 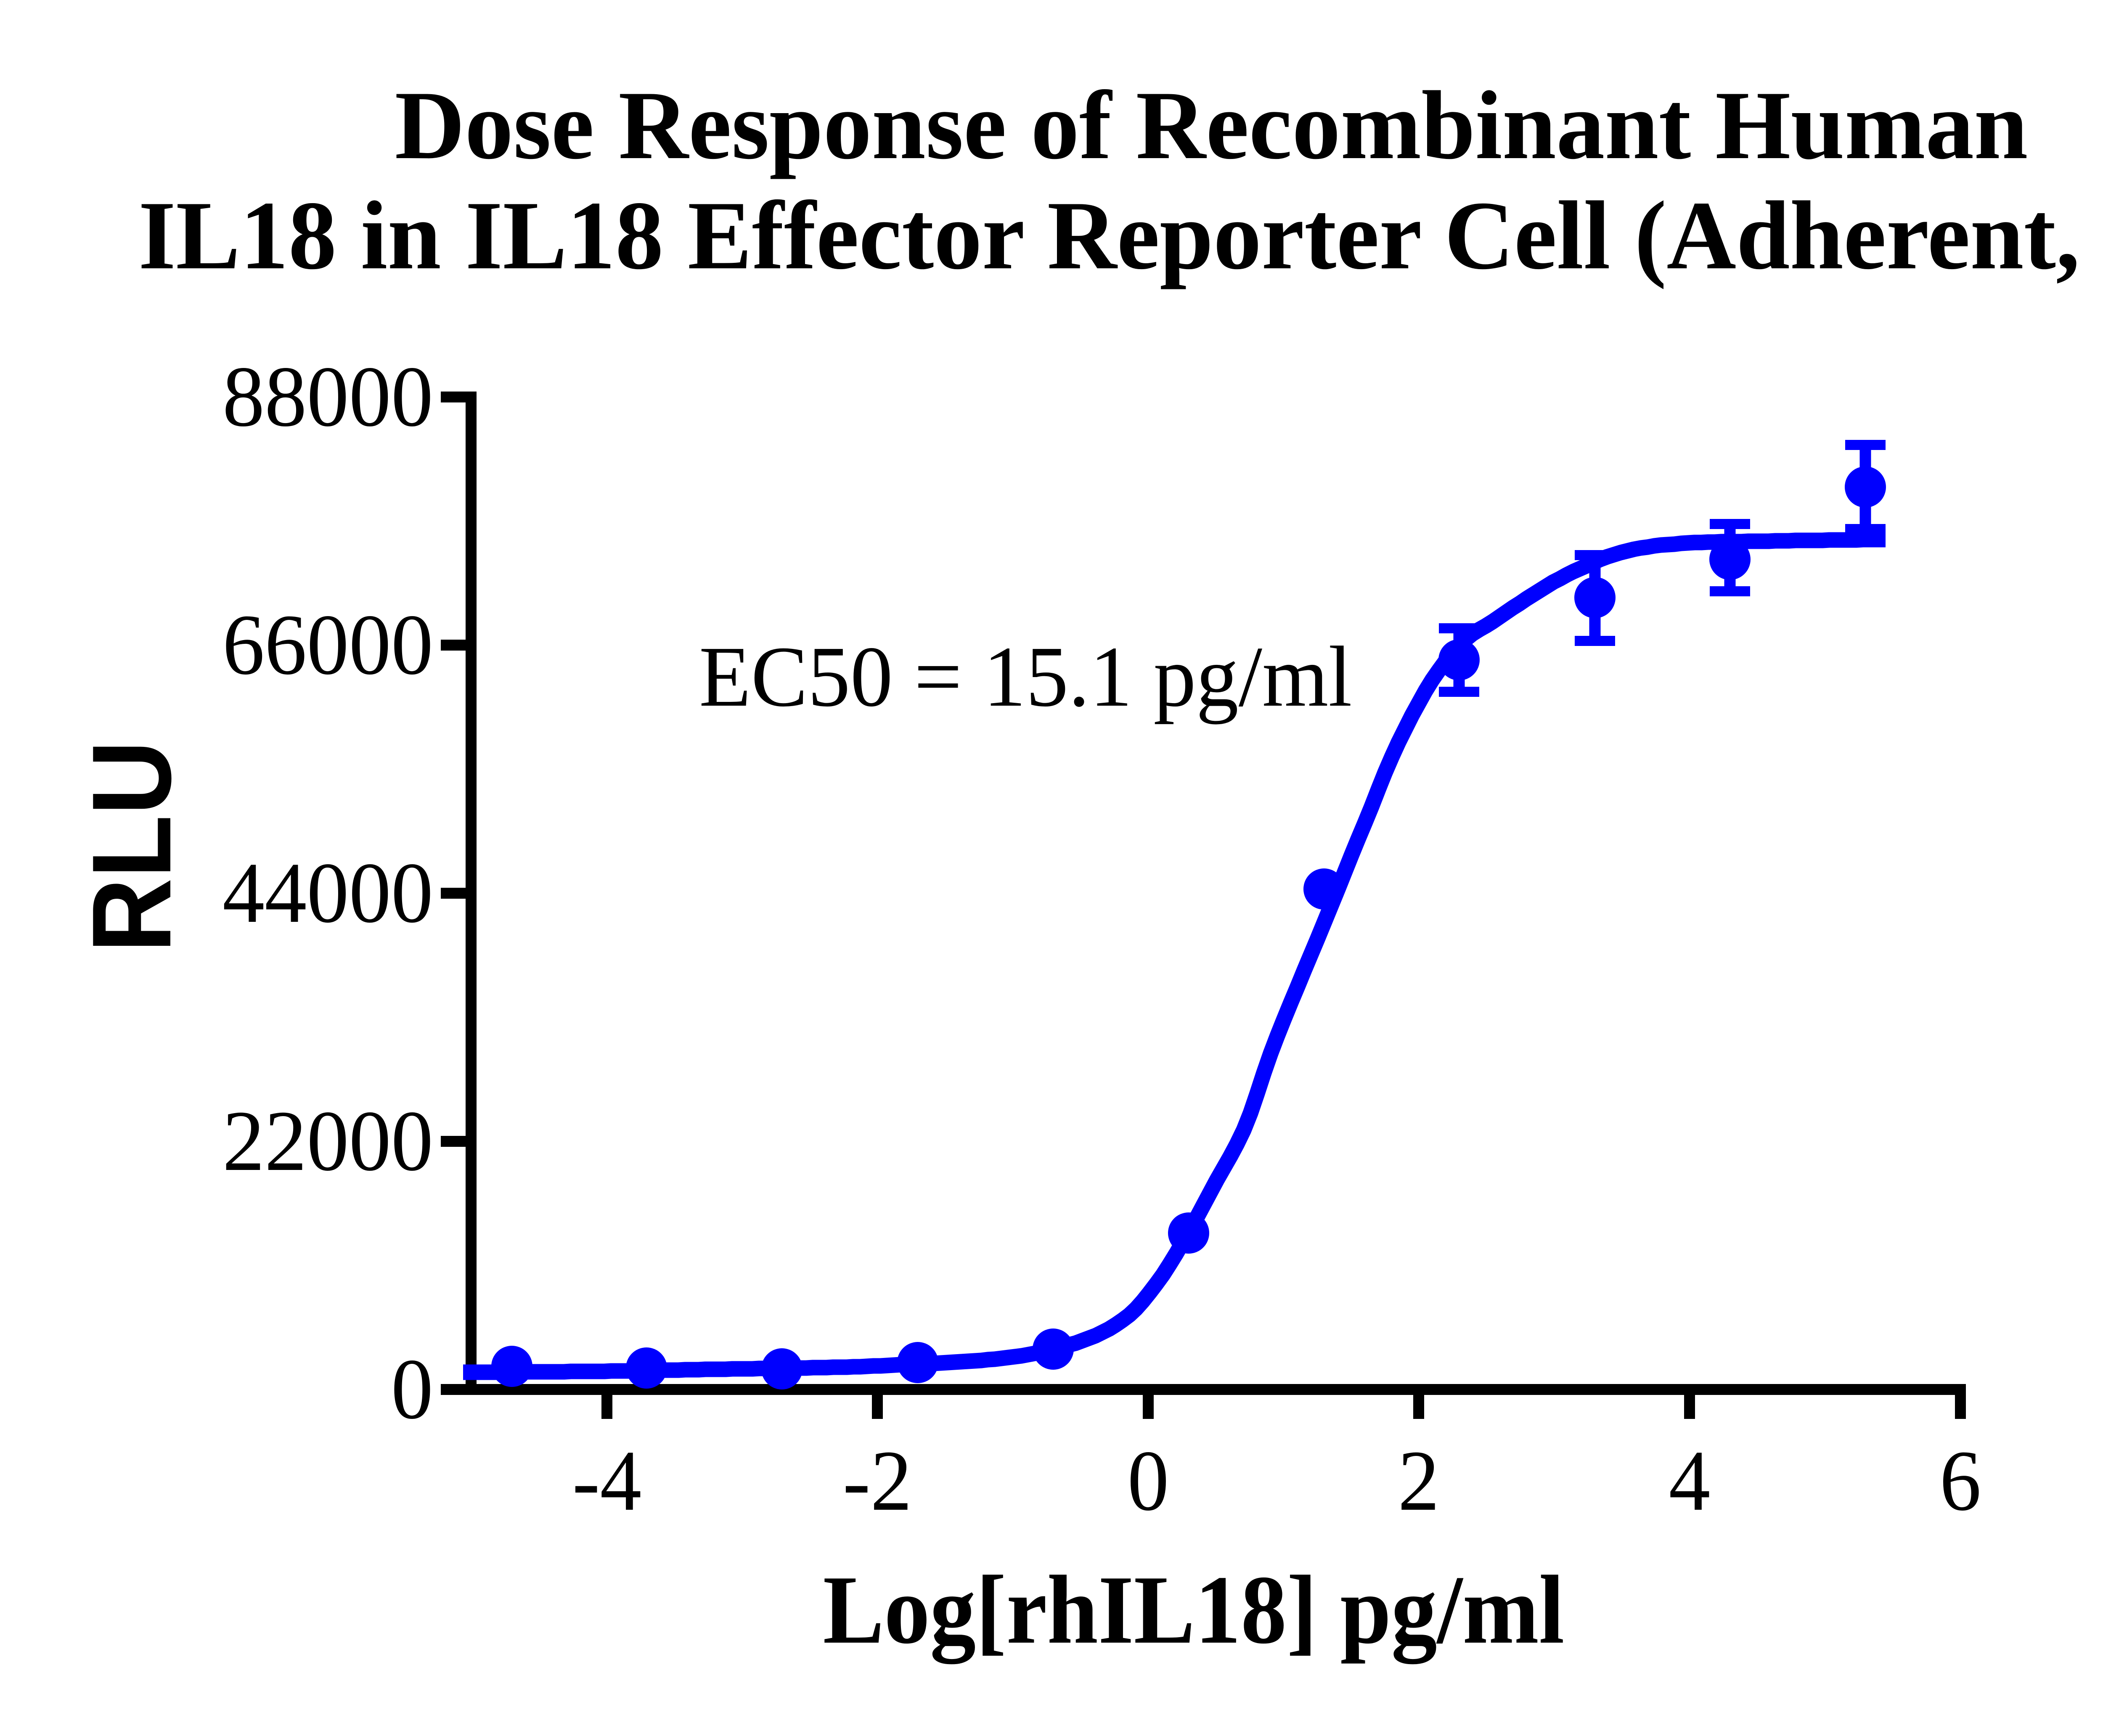 What do you see at coordinates (327, 1141) in the screenshot?
I see `svg-text: 22000` at bounding box center [327, 1141].